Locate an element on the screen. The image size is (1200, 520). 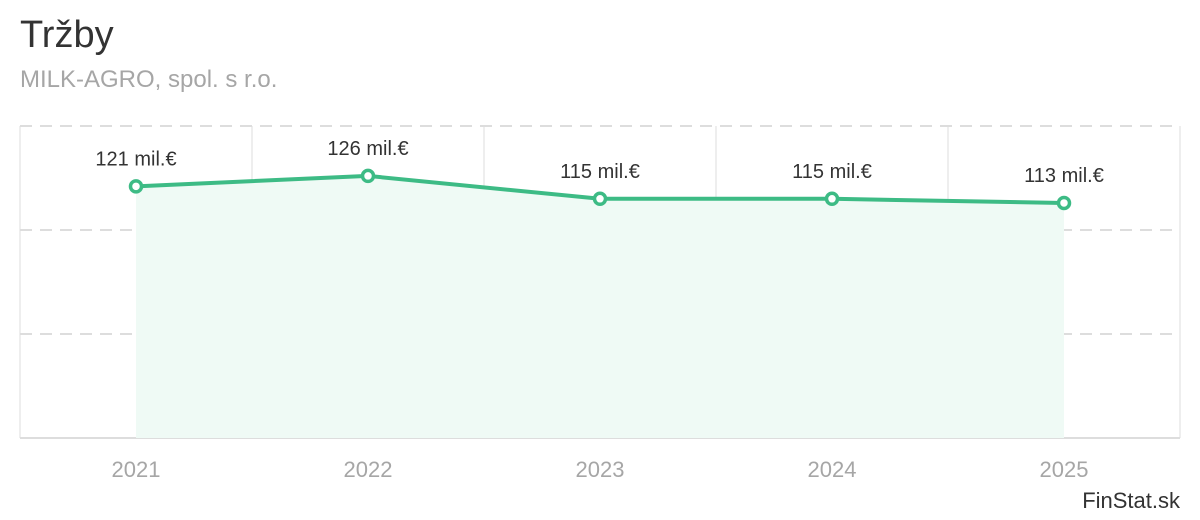
data-label: 126 mil.€ is located at coordinates (367, 149).